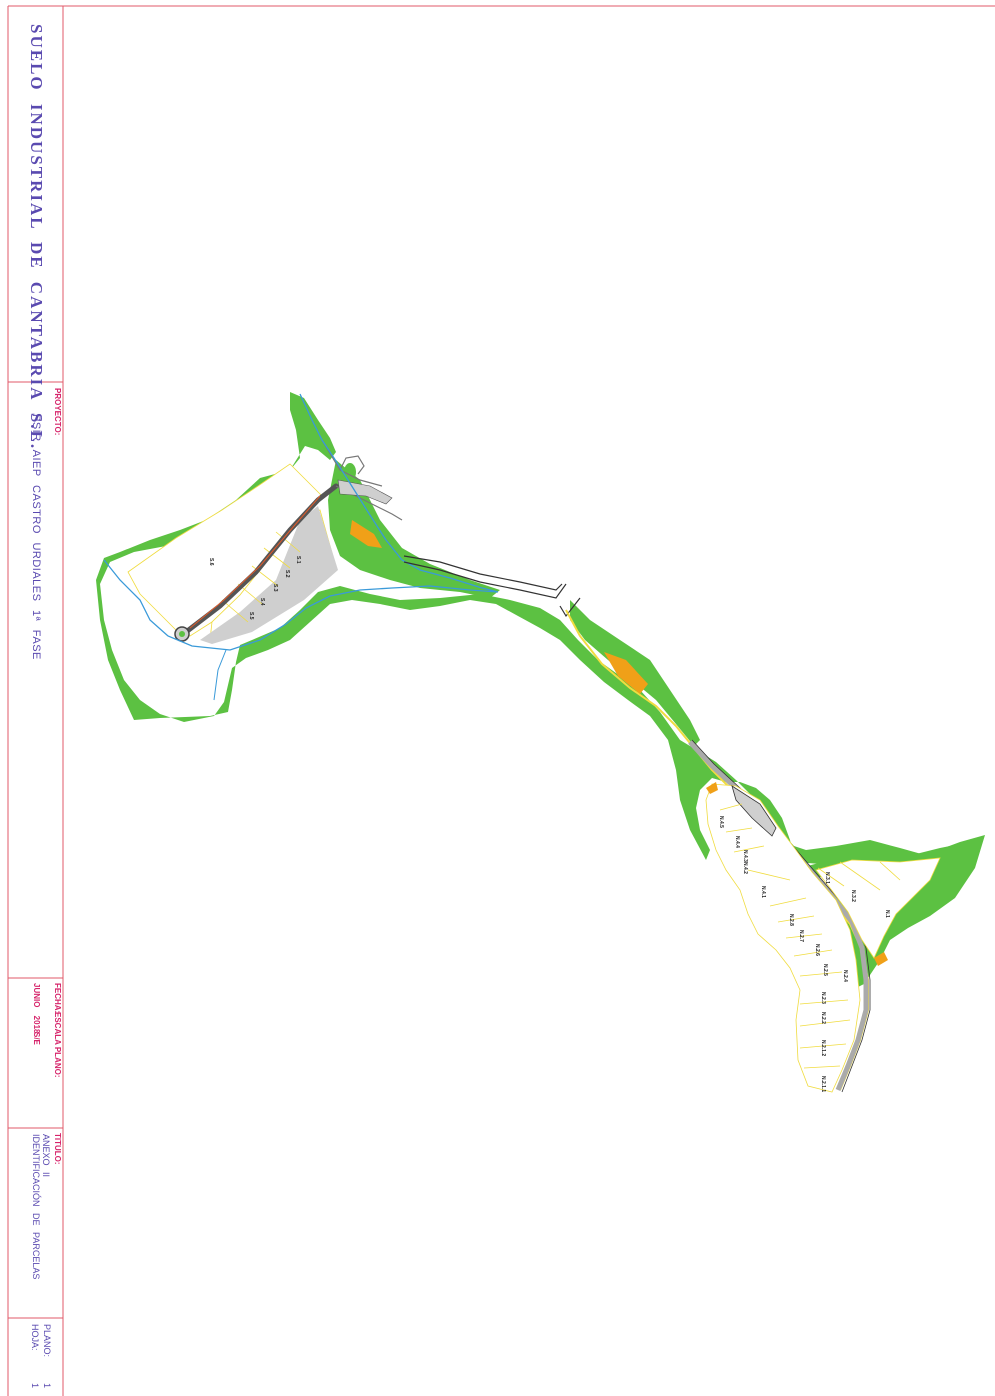 The height and width of the screenshot is (1396, 995). I want to click on parcel-label-n-4-5: N.4.5, so click(721, 822).